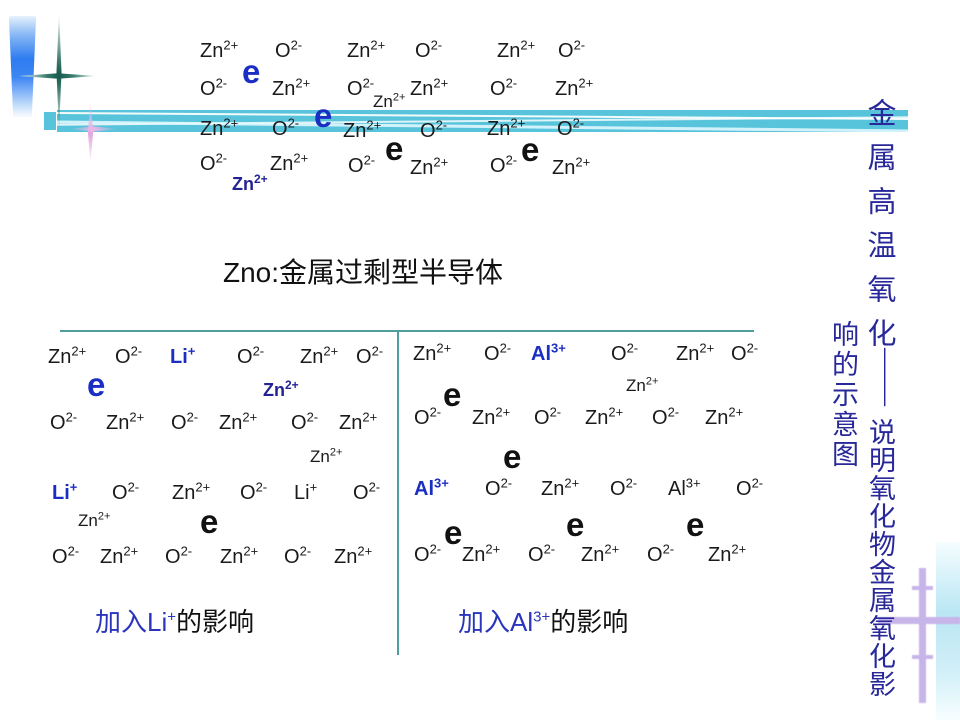  I want to click on highlight-band, so click(482, 121).